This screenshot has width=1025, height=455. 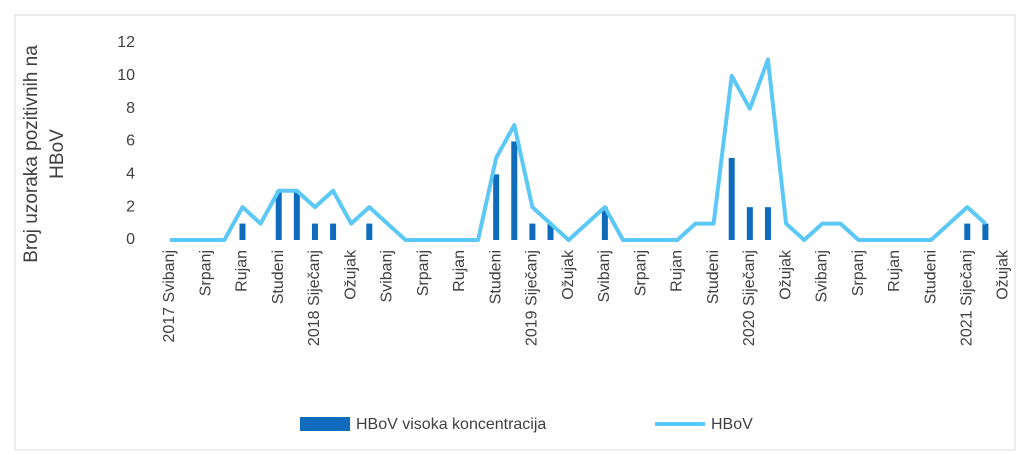 I want to click on legend-label: HBoV, so click(x=732, y=424).